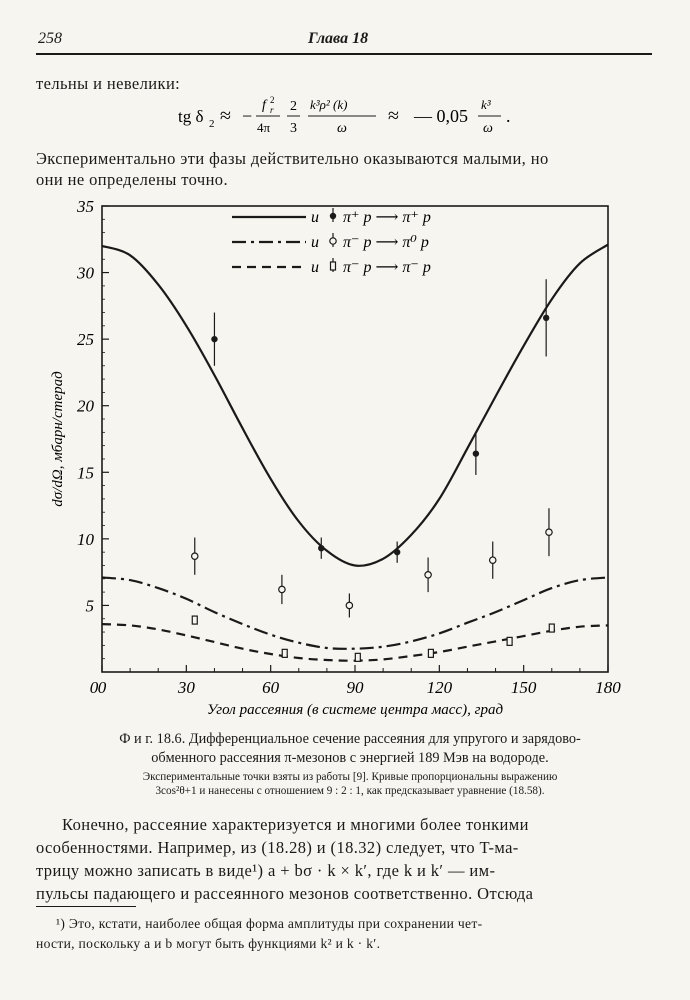  Describe the element at coordinates (265, 105) in the screenshot. I see `formula-frac1-num: f` at that location.